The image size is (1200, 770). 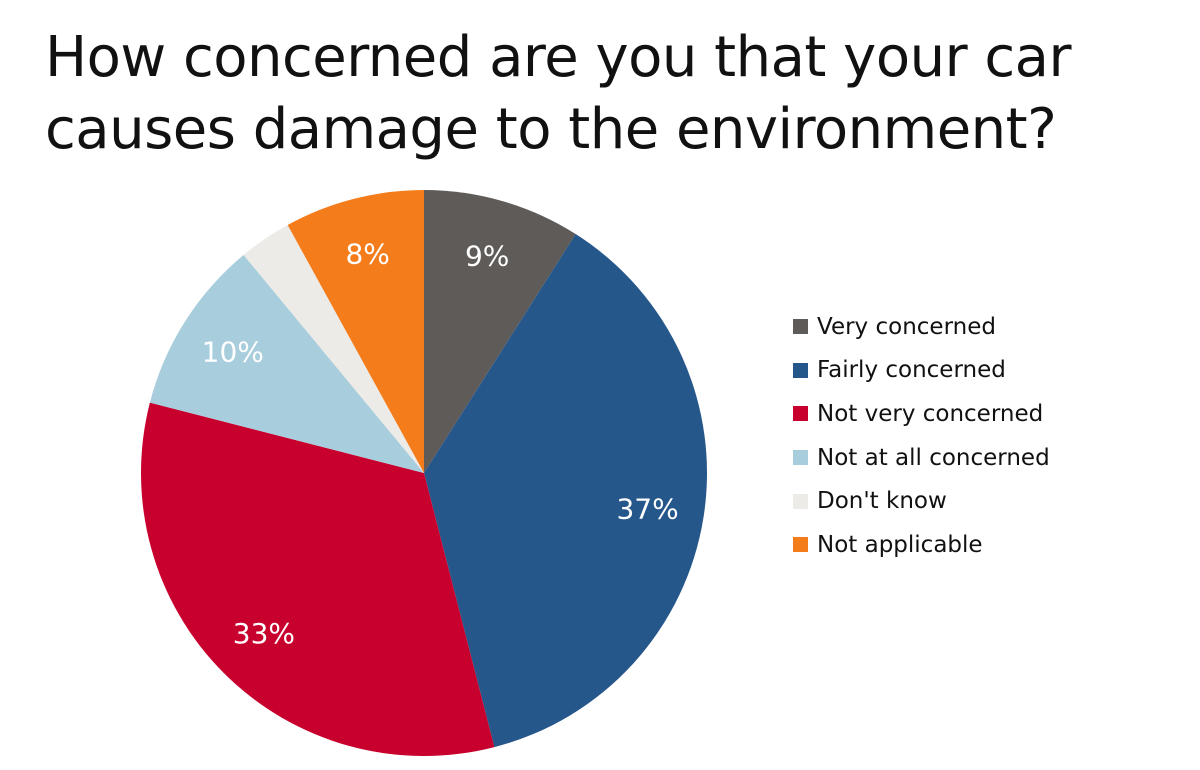 What do you see at coordinates (367, 254) in the screenshot?
I see `pie-slice-label-not-applicable: 8%` at bounding box center [367, 254].